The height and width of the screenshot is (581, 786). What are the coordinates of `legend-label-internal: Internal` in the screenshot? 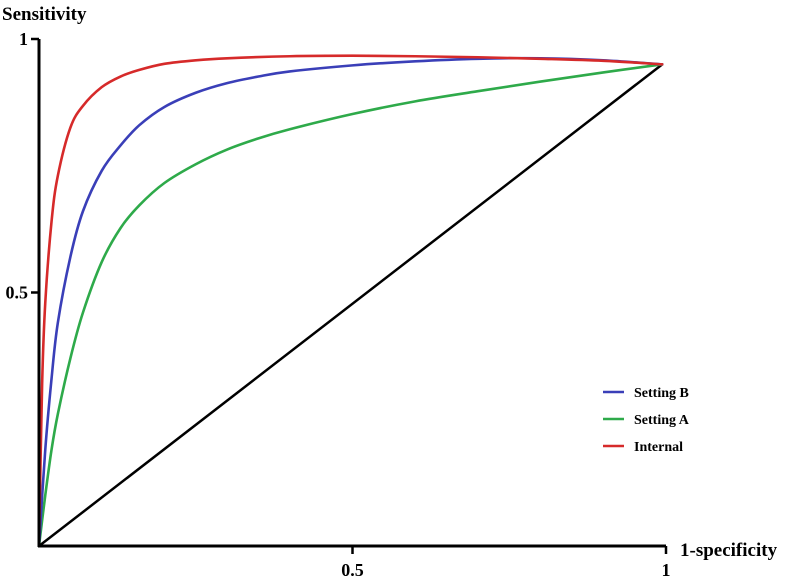 It's located at (658, 447).